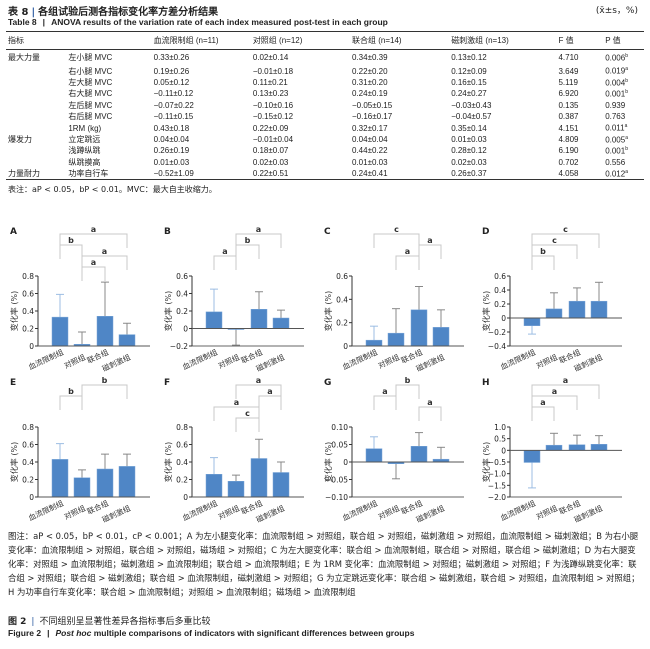  I want to click on cell-text: 力量耐力, so click(24, 174).